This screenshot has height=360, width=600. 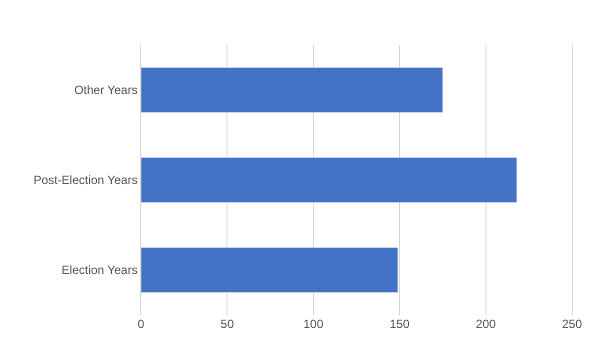 What do you see at coordinates (106, 90) in the screenshot?
I see `y-tick-label: Other Years` at bounding box center [106, 90].